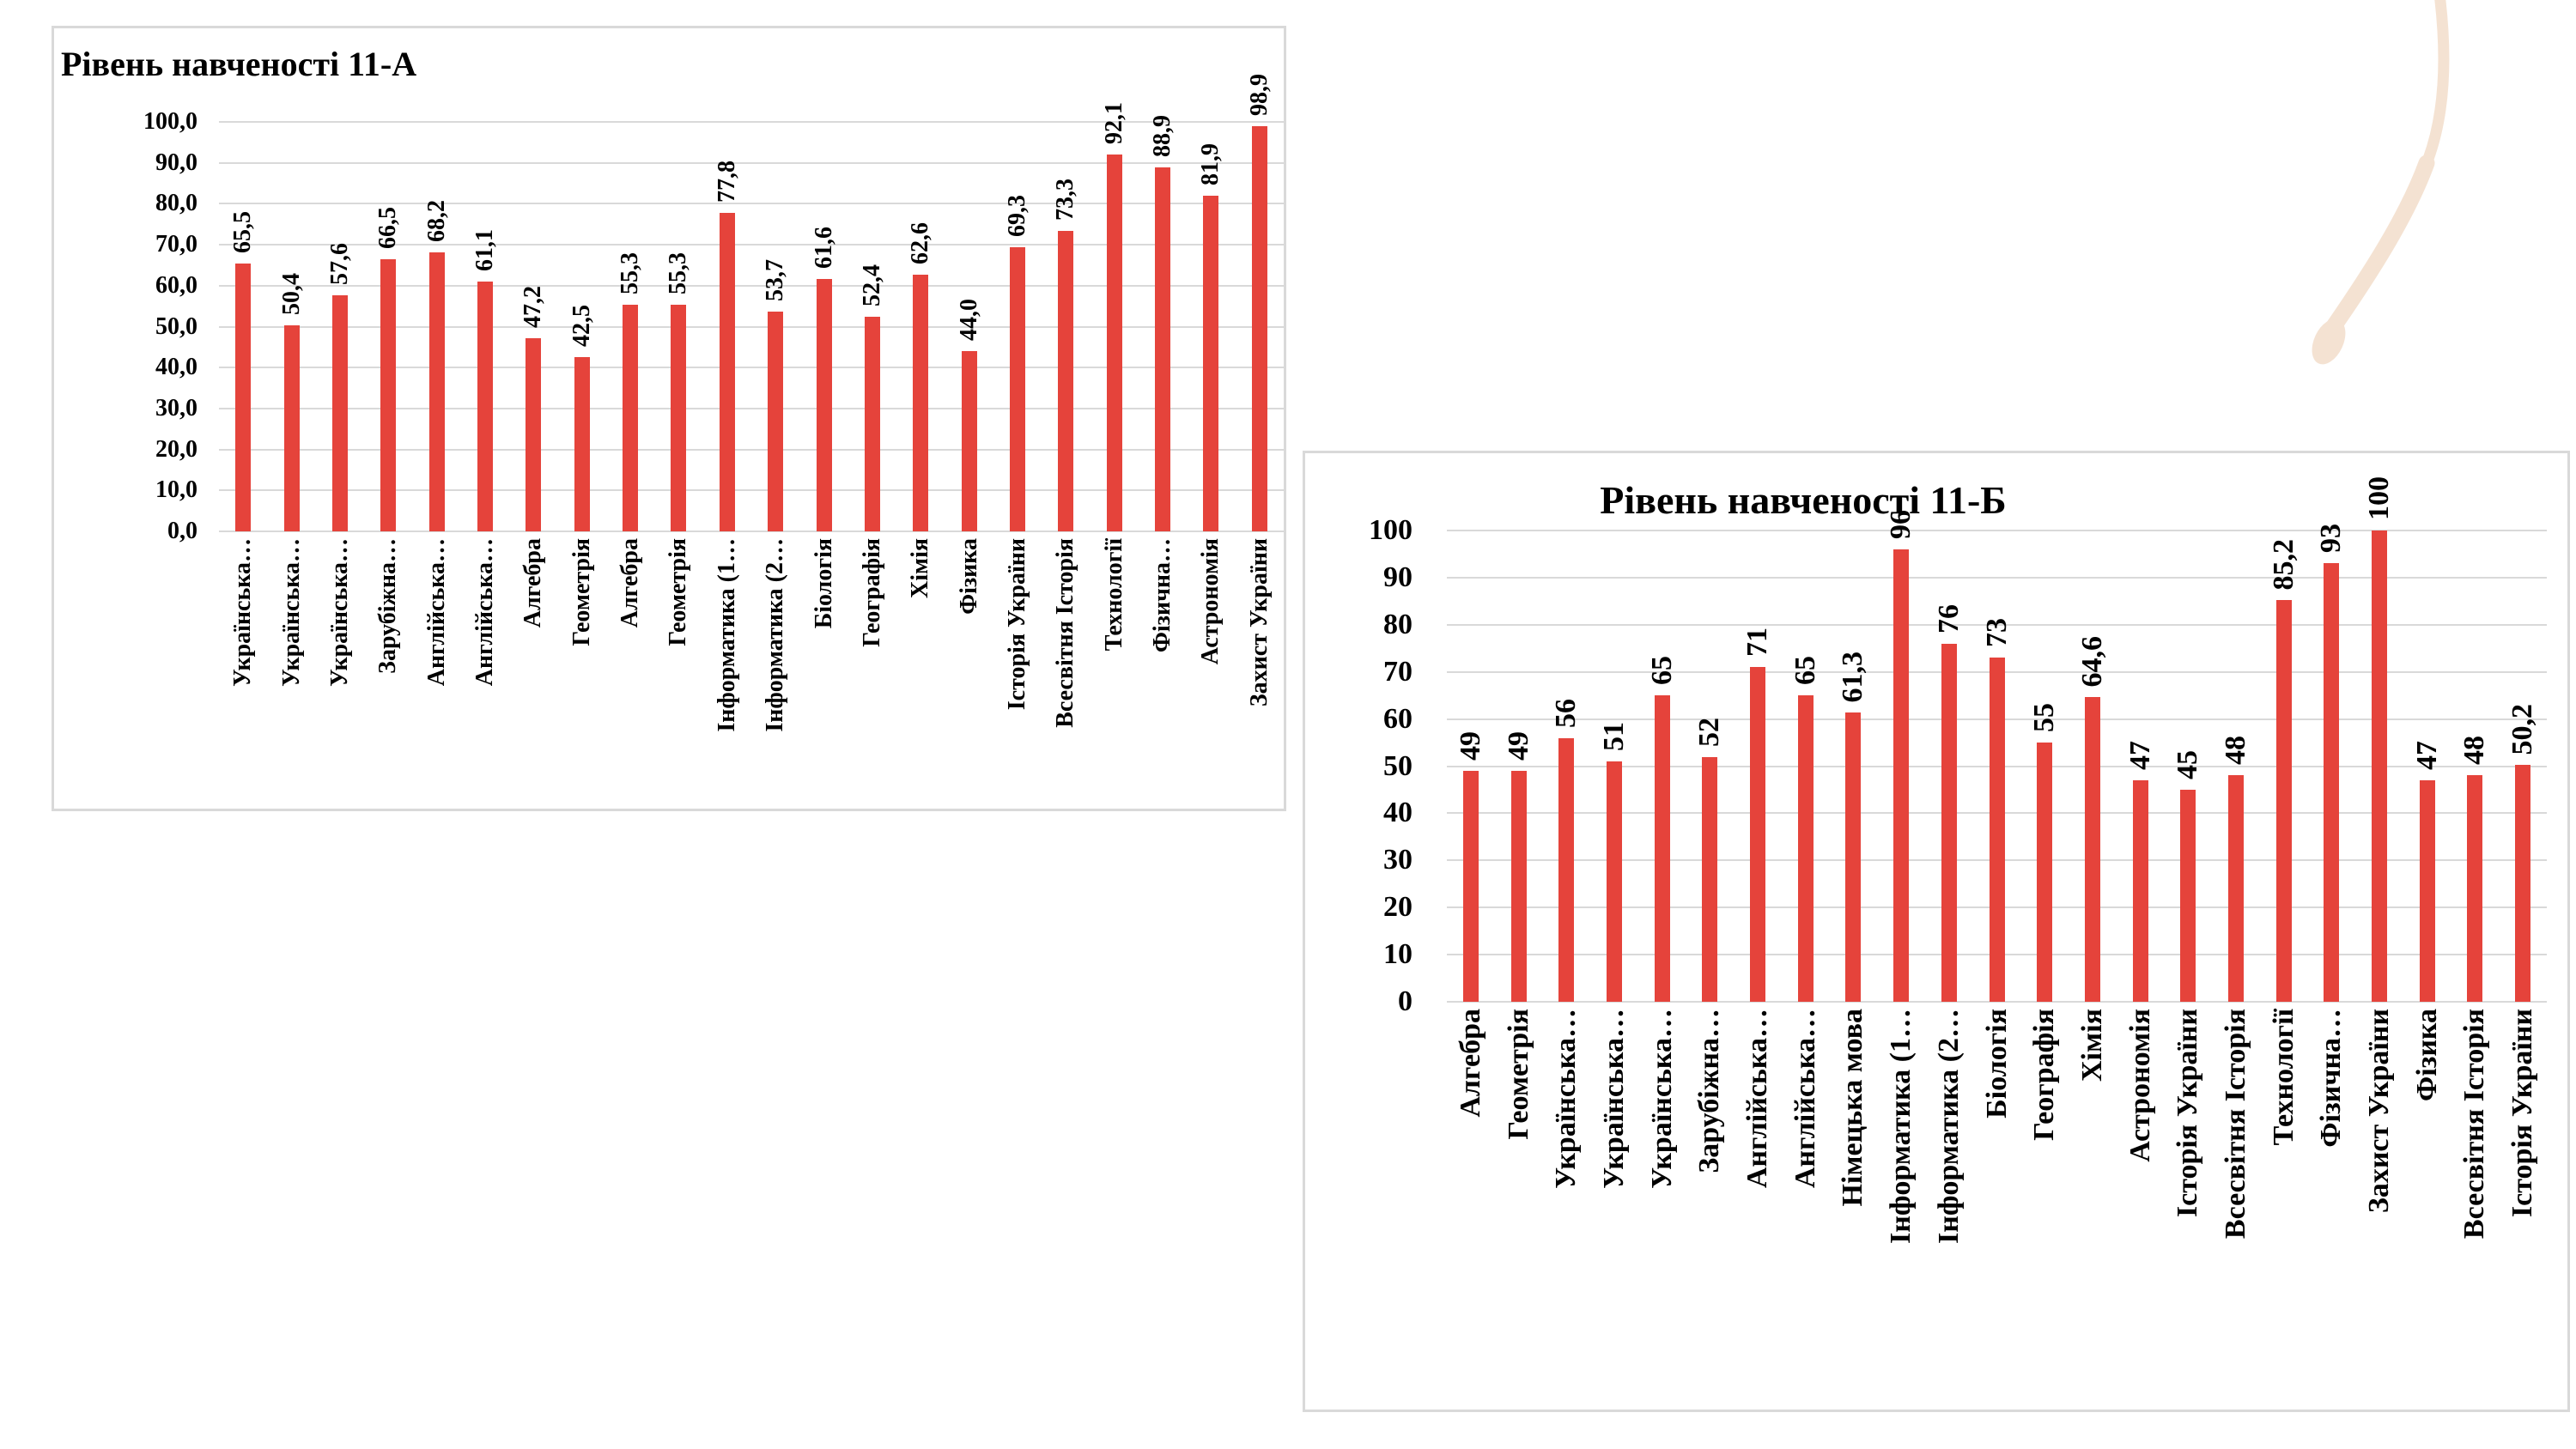  What do you see at coordinates (1398, 860) in the screenshot?
I see `y-tick-label: 30` at bounding box center [1398, 860].